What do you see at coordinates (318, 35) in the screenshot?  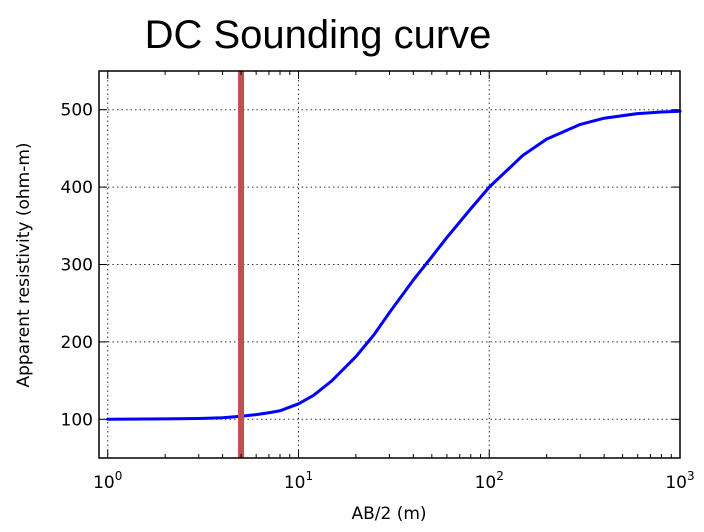 I see `chart-title: DC Sounding curve` at bounding box center [318, 35].